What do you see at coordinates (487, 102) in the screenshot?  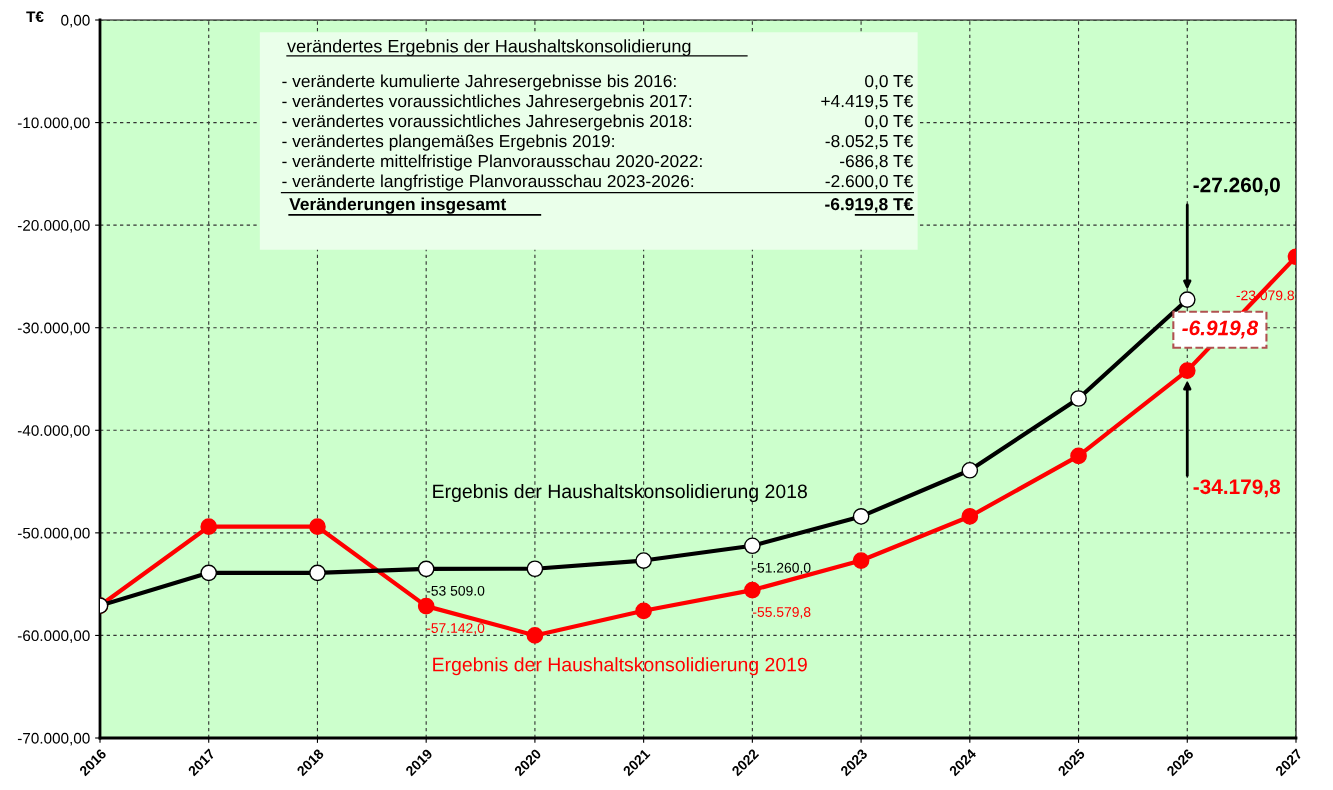 I see `annotation: - verändertes voraussichtliches Jahresergebnis 2017:` at bounding box center [487, 102].